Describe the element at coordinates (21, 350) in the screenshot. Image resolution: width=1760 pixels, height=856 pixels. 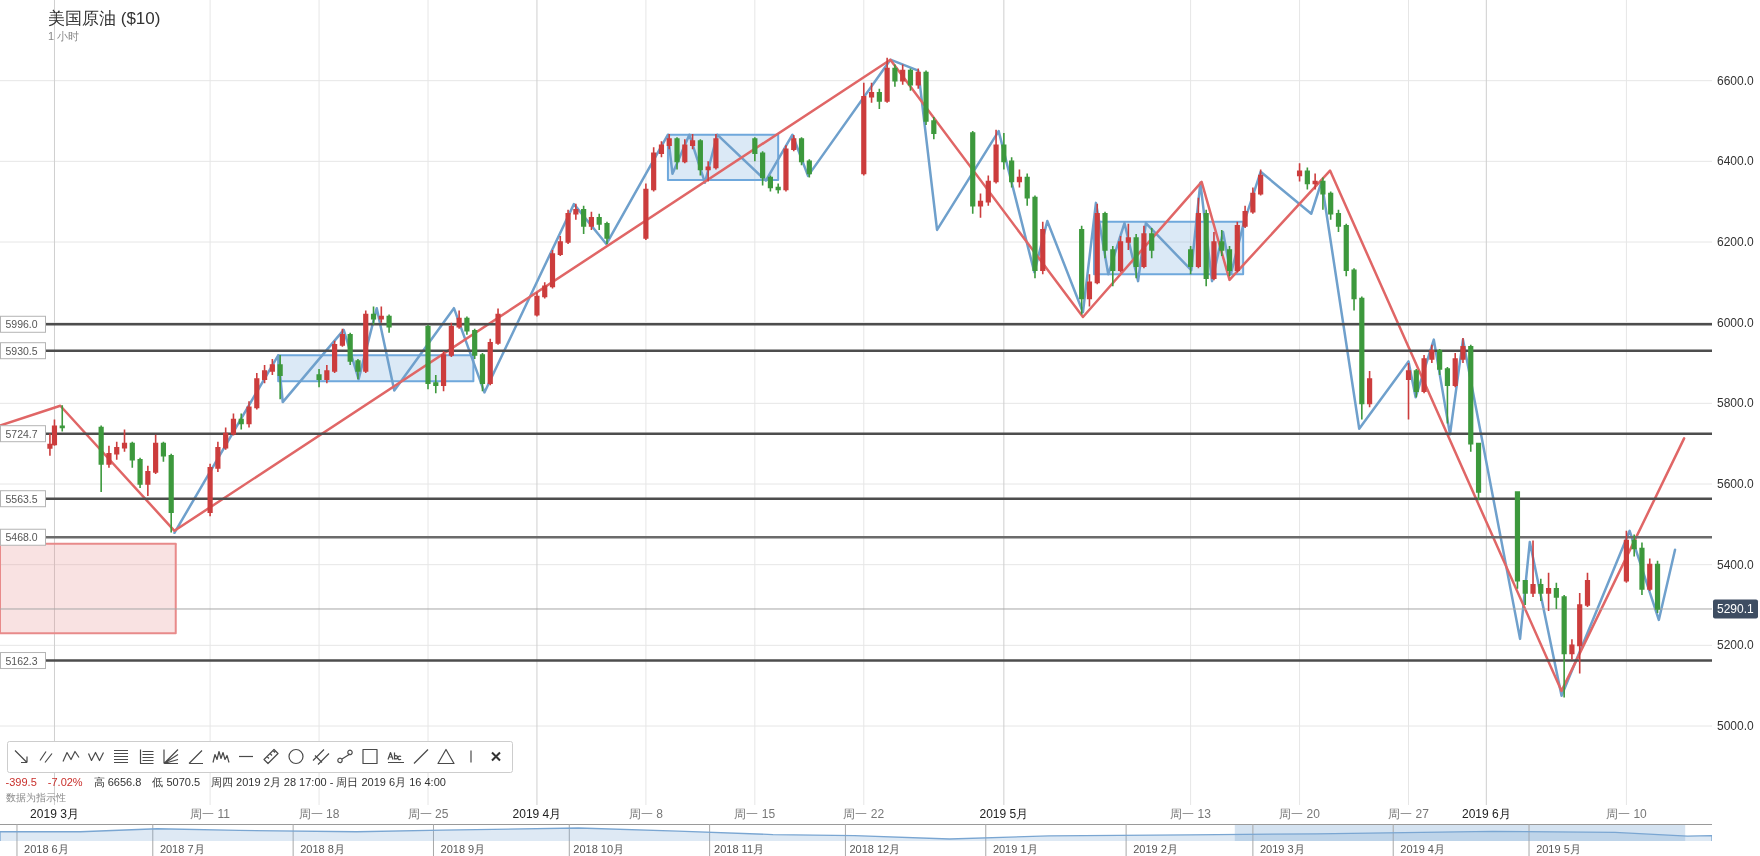
I see `ref-line-label: 5930.5` at that location.